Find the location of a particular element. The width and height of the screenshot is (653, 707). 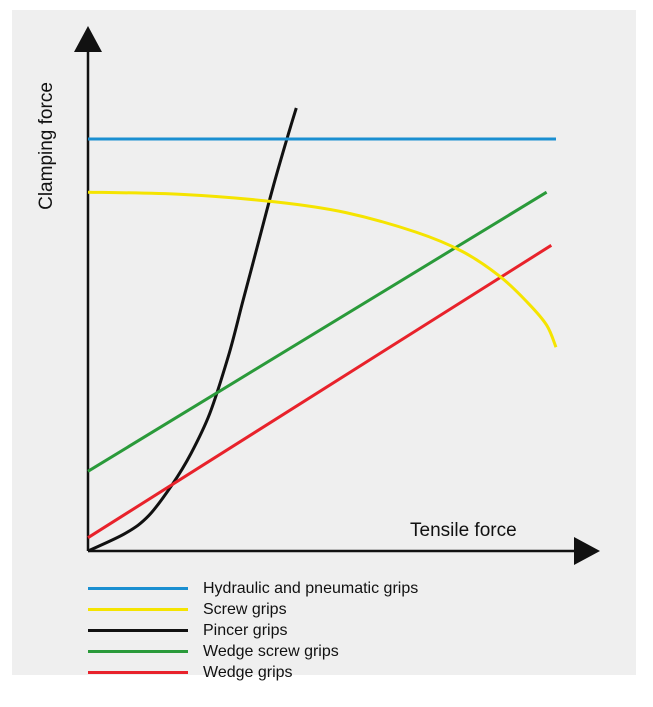

legend-item-pincer-grips: Pincer grips is located at coordinates (348, 630).